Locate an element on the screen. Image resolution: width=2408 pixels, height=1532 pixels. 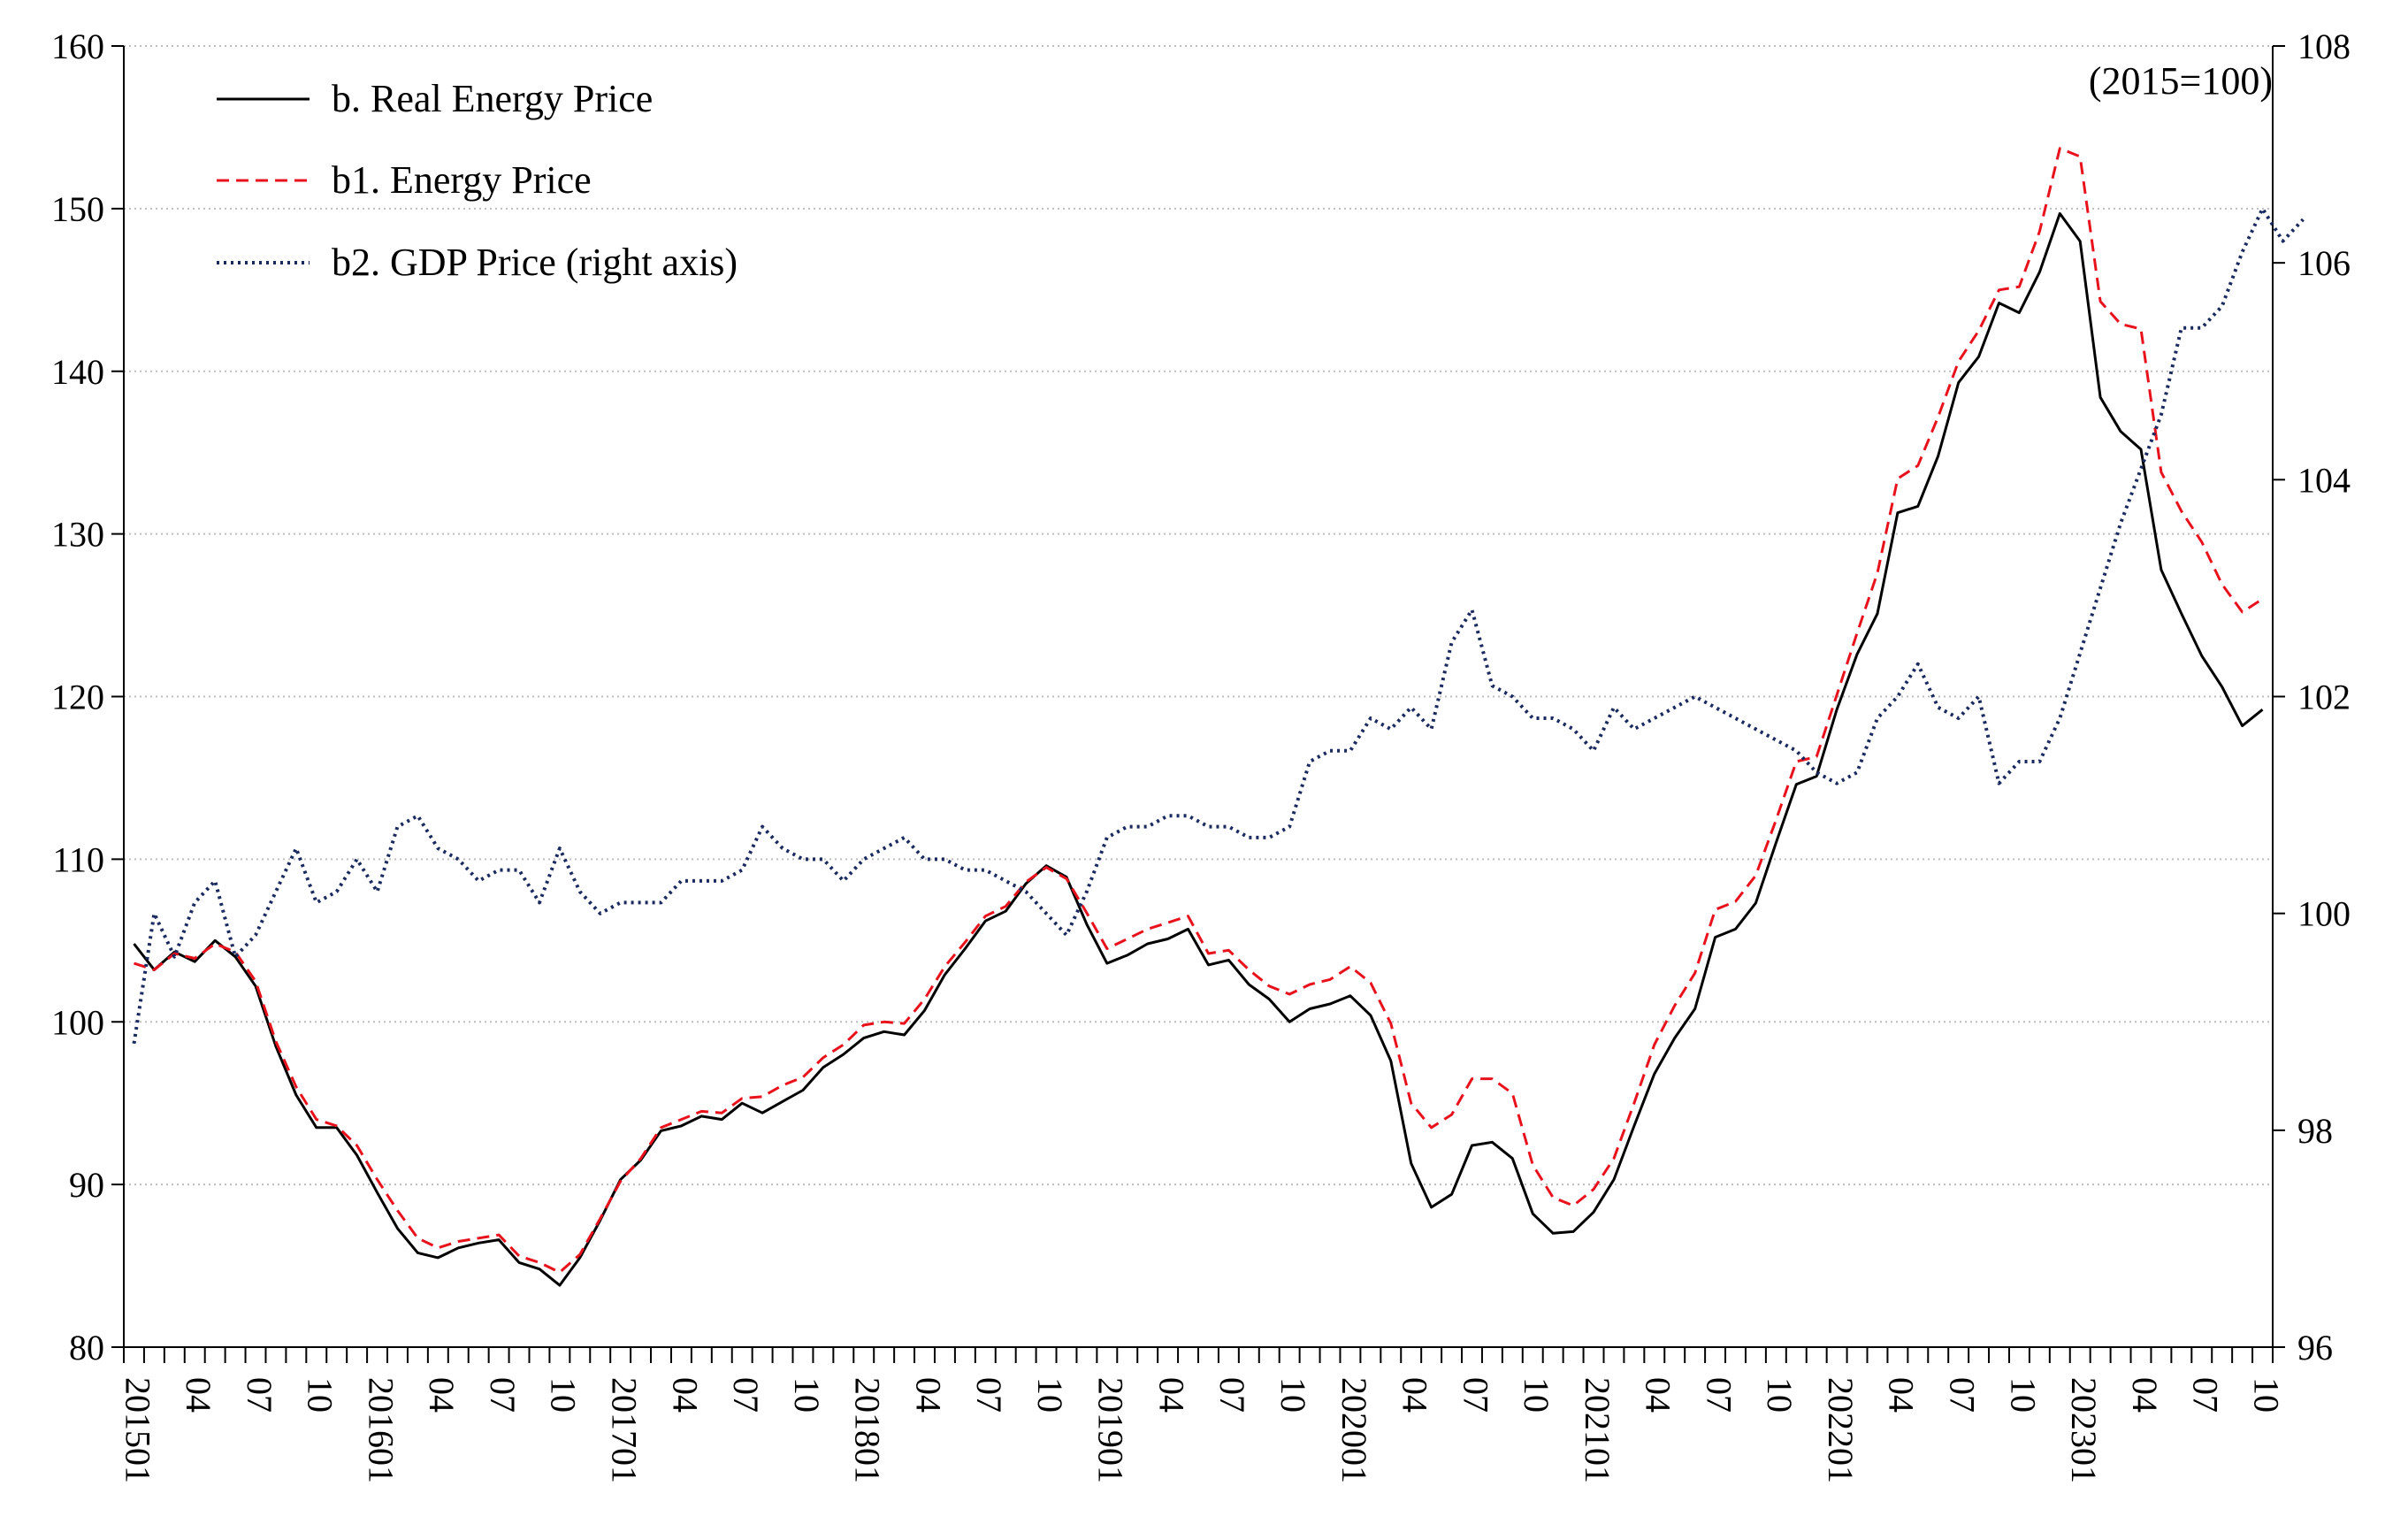
x-tick-label-201901: 201901 is located at coordinates (1111, 1430).